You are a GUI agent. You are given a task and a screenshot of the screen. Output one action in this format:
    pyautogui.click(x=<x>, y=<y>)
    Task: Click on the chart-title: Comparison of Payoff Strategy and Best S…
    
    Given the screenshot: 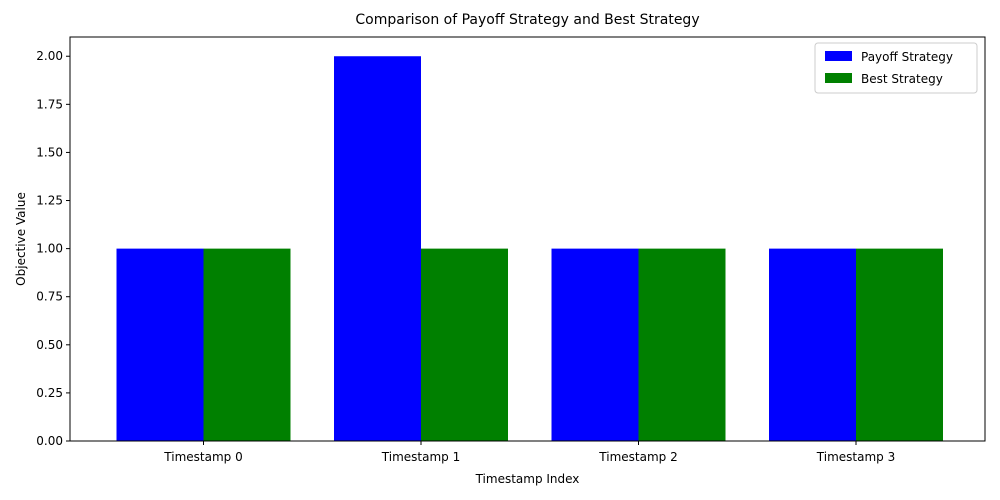 What is the action you would take?
    pyautogui.click(x=527, y=20)
    